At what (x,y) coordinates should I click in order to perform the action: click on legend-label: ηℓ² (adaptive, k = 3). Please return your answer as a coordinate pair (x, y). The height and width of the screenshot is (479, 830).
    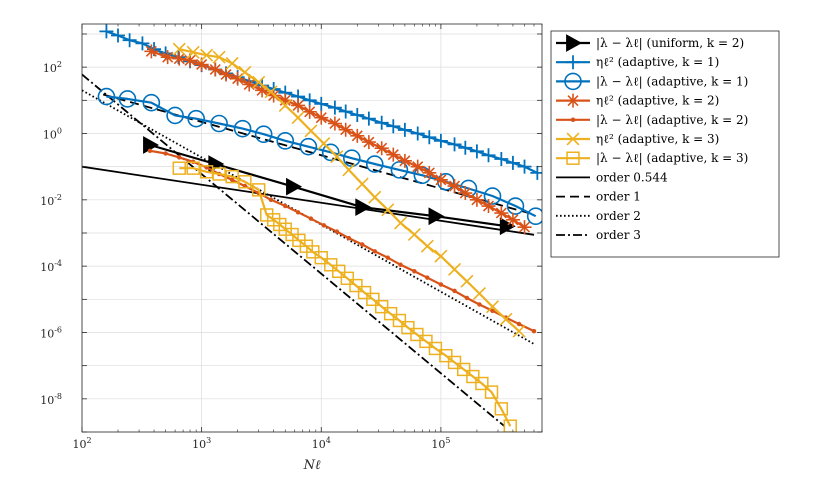
    Looking at the image, I should click on (657, 139).